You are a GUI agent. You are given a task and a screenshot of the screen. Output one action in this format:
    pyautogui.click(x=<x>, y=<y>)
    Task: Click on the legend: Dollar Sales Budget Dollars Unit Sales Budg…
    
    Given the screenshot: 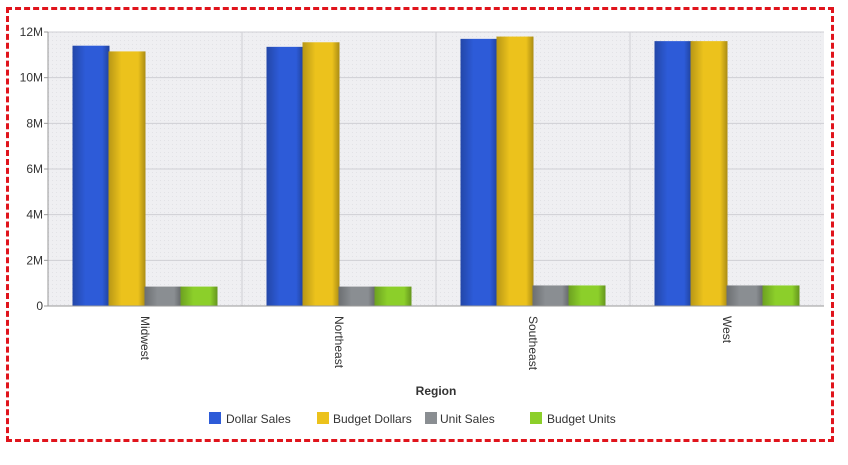 What is the action you would take?
    pyautogui.click(x=412, y=419)
    